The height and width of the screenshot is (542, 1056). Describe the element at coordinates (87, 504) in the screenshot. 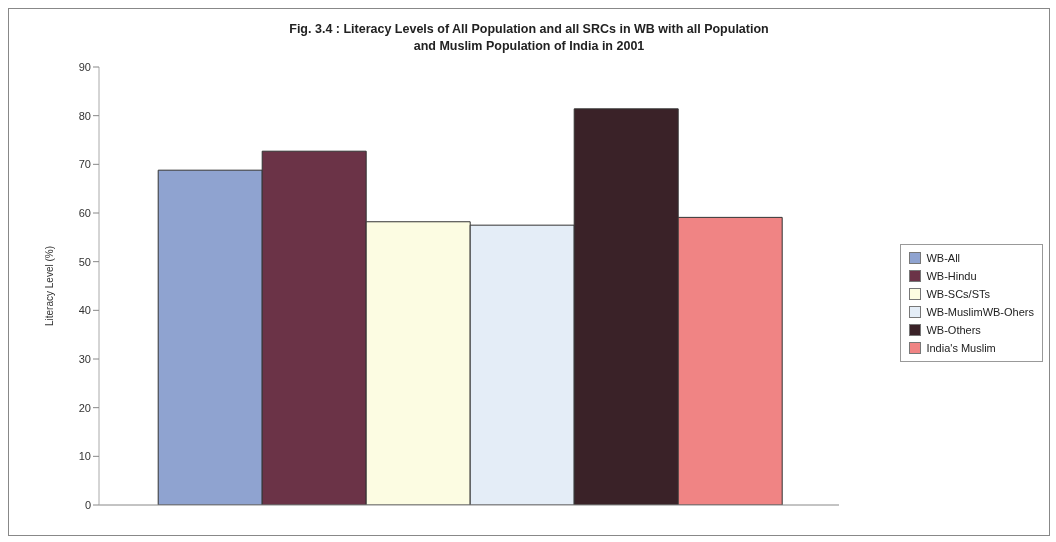

I see `y-tick-label: 0` at that location.